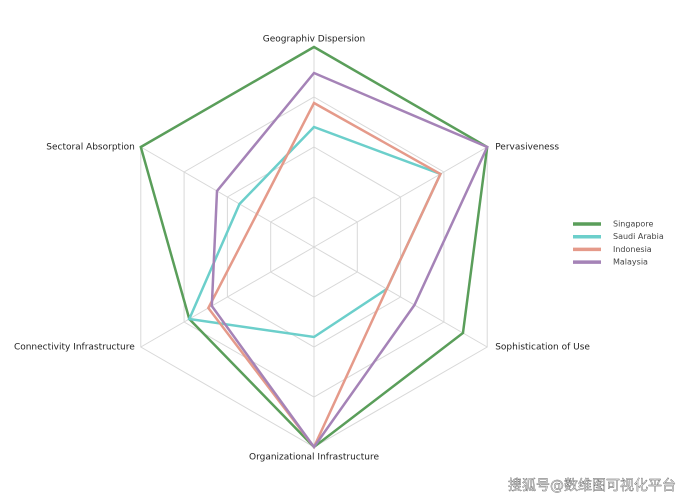 The height and width of the screenshot is (500, 694). I want to click on axis-label: Pervasiveness, so click(527, 148).